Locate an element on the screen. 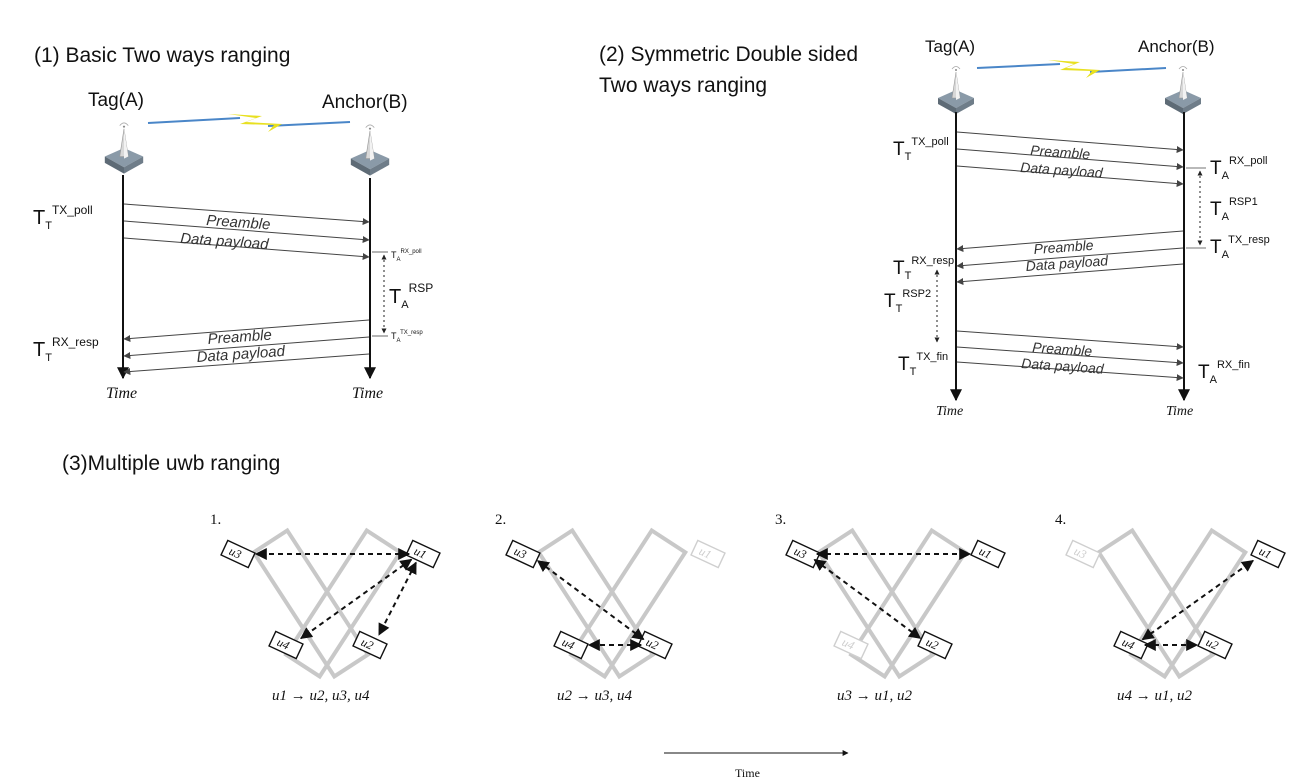 The image size is (1312, 784). ta-rx-fin-label: TARX_fin is located at coordinates (1224, 372).